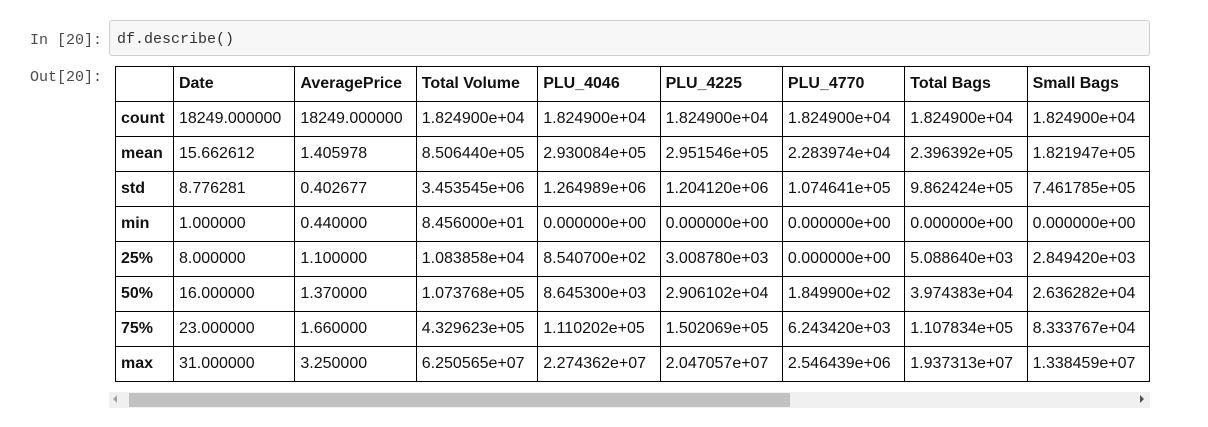  What do you see at coordinates (355, 364) in the screenshot?
I see `table-cell: 3.250000` at bounding box center [355, 364].